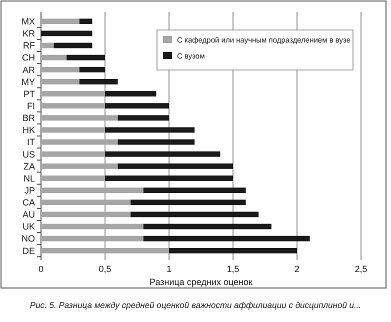 The width and height of the screenshot is (391, 322). What do you see at coordinates (29, 45) in the screenshot?
I see `y-tick-label: RF` at bounding box center [29, 45].